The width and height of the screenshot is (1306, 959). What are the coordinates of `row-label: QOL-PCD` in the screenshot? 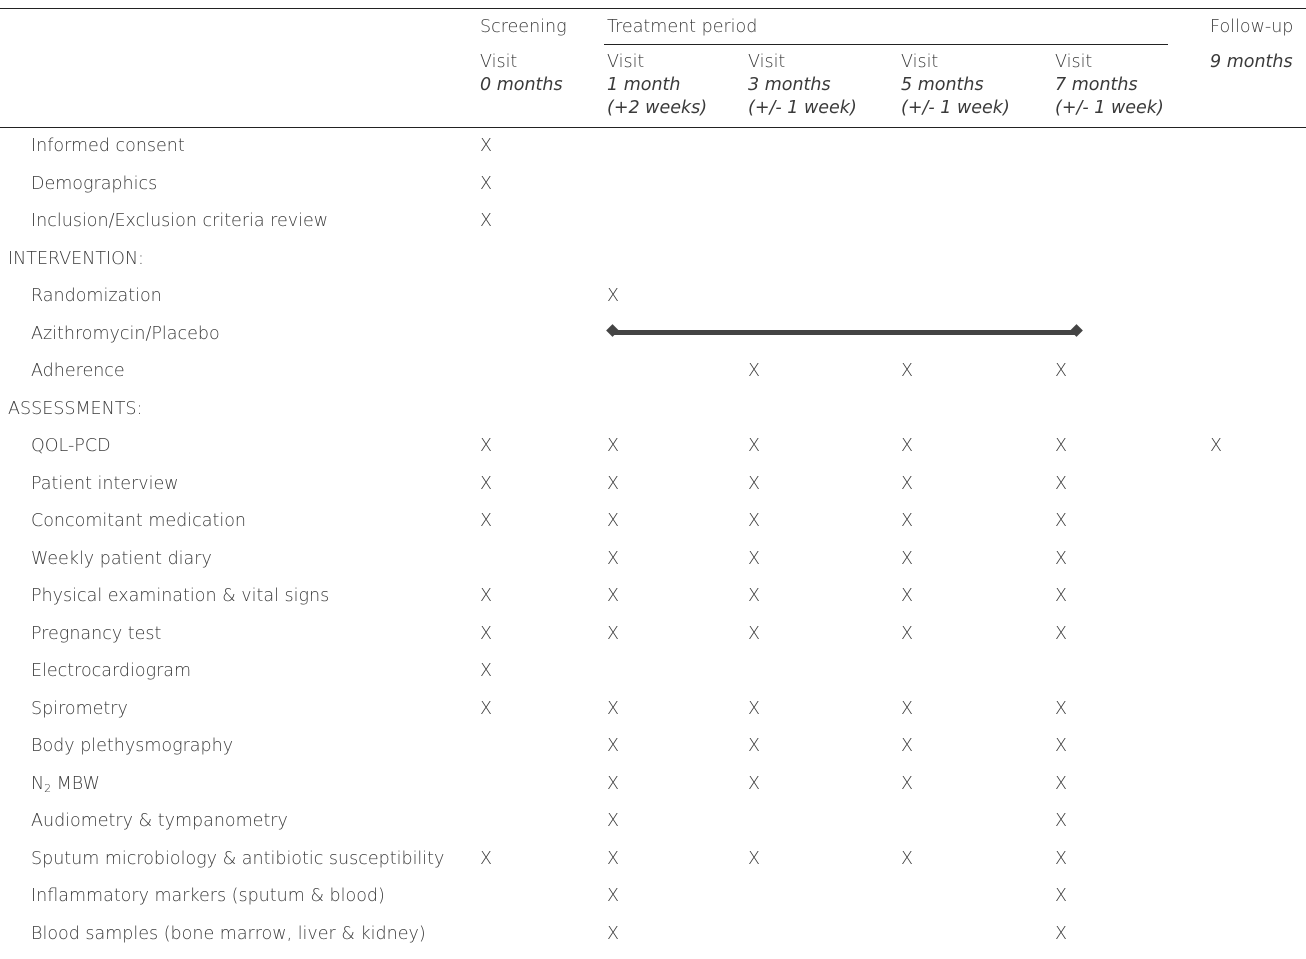 It's located at (71, 446).